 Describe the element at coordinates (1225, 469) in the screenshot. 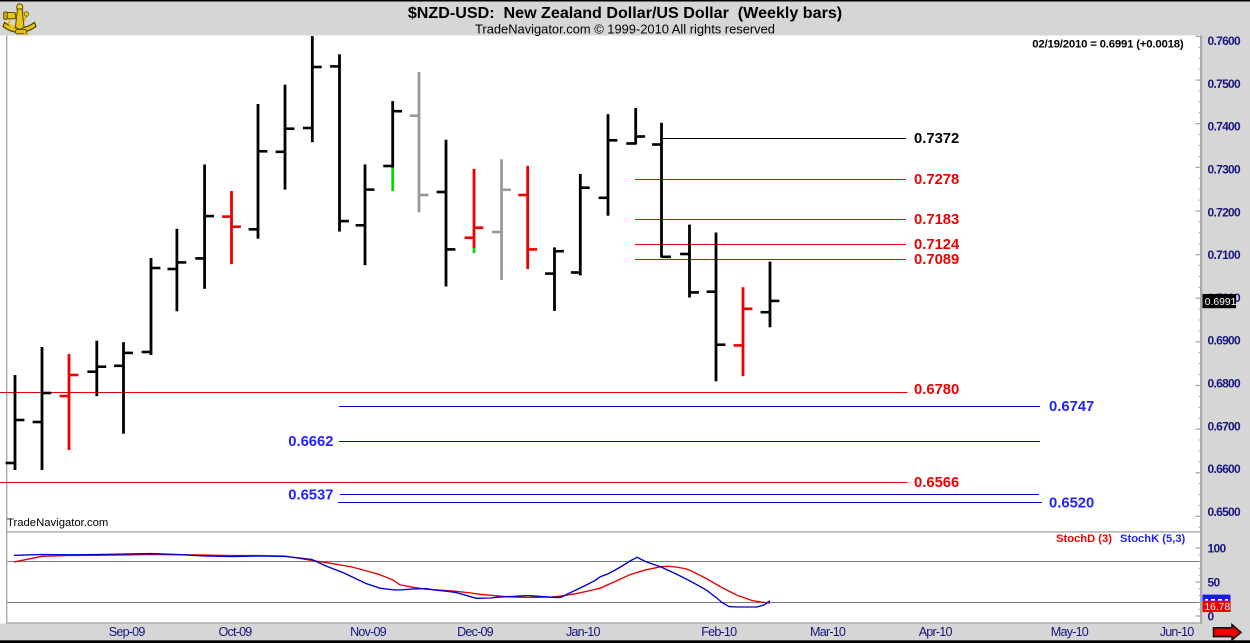

I see `svg-text: 0.6600` at that location.